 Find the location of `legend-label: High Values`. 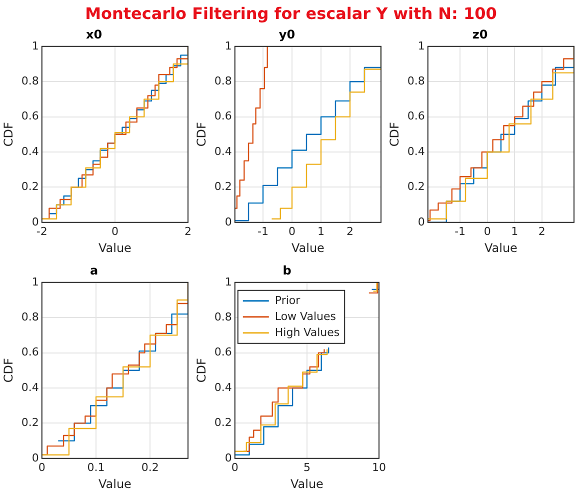

legend-label: High Values is located at coordinates (307, 332).